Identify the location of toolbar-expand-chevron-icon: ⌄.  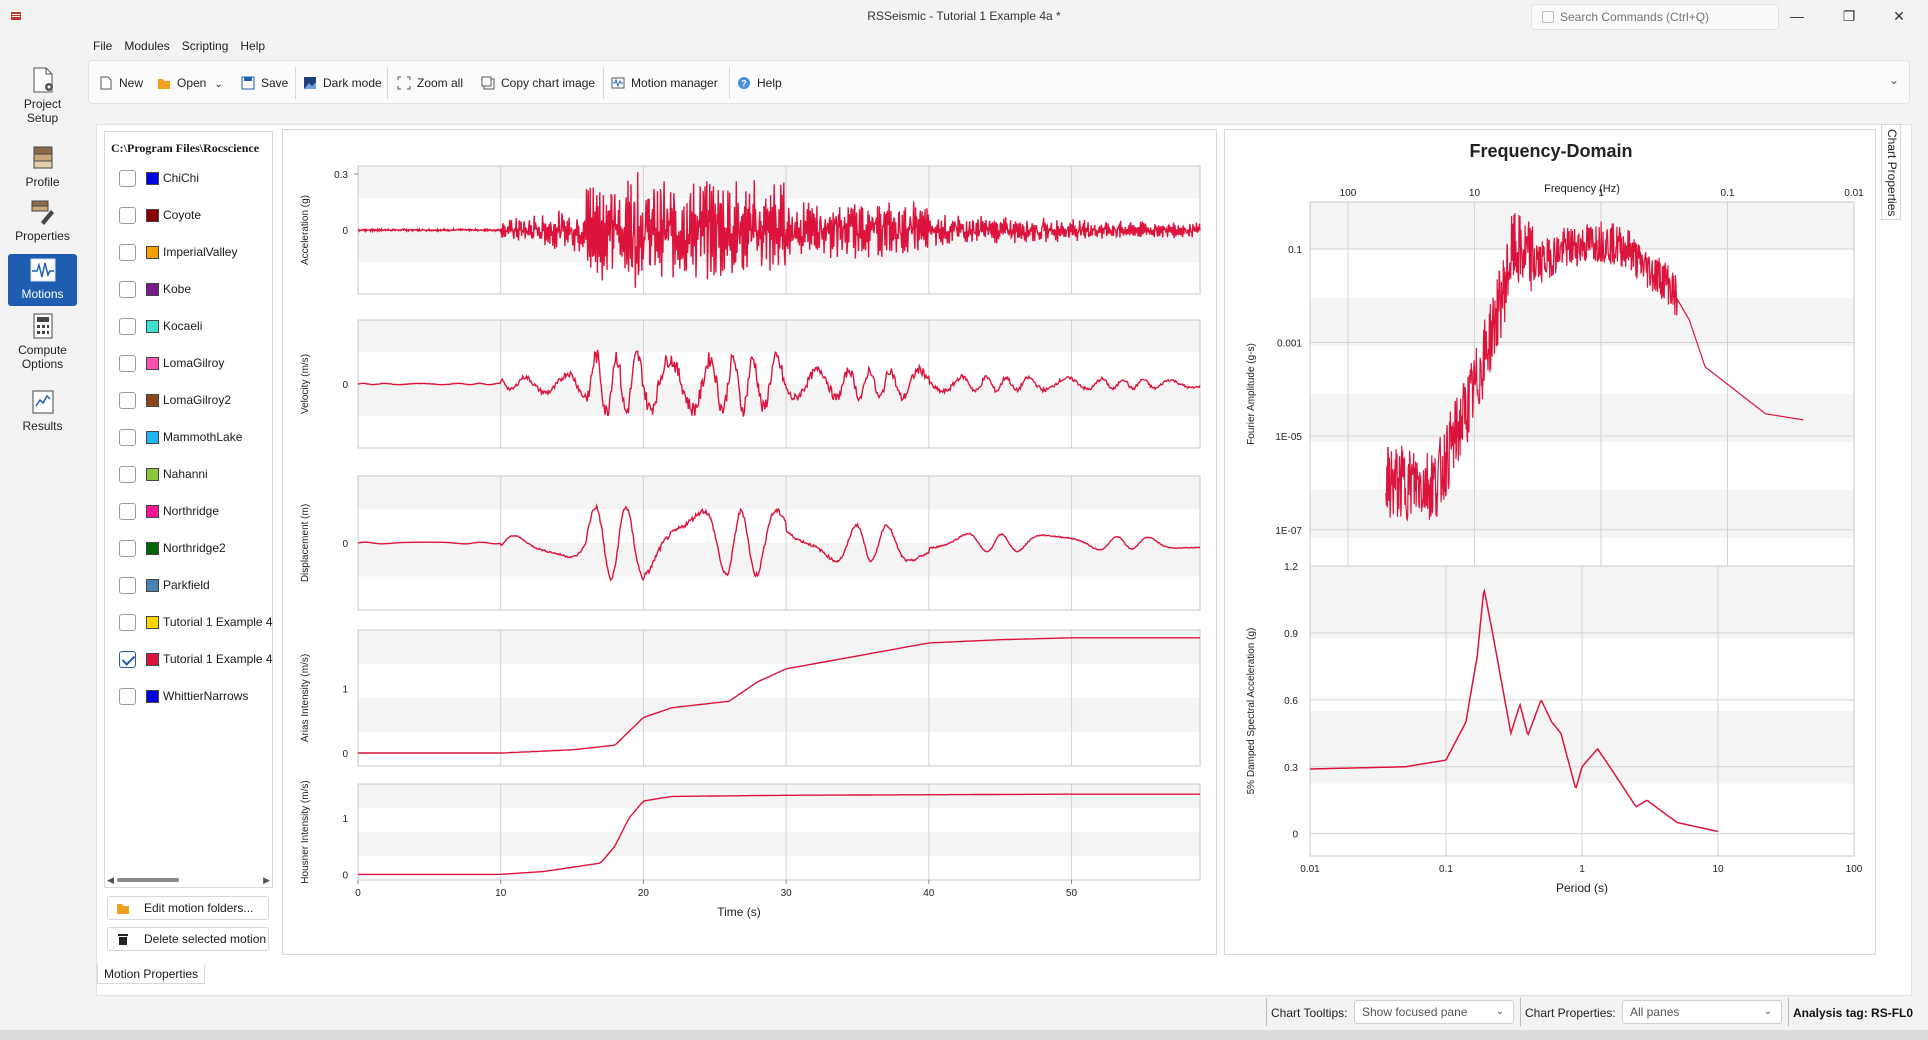
(1893, 80).